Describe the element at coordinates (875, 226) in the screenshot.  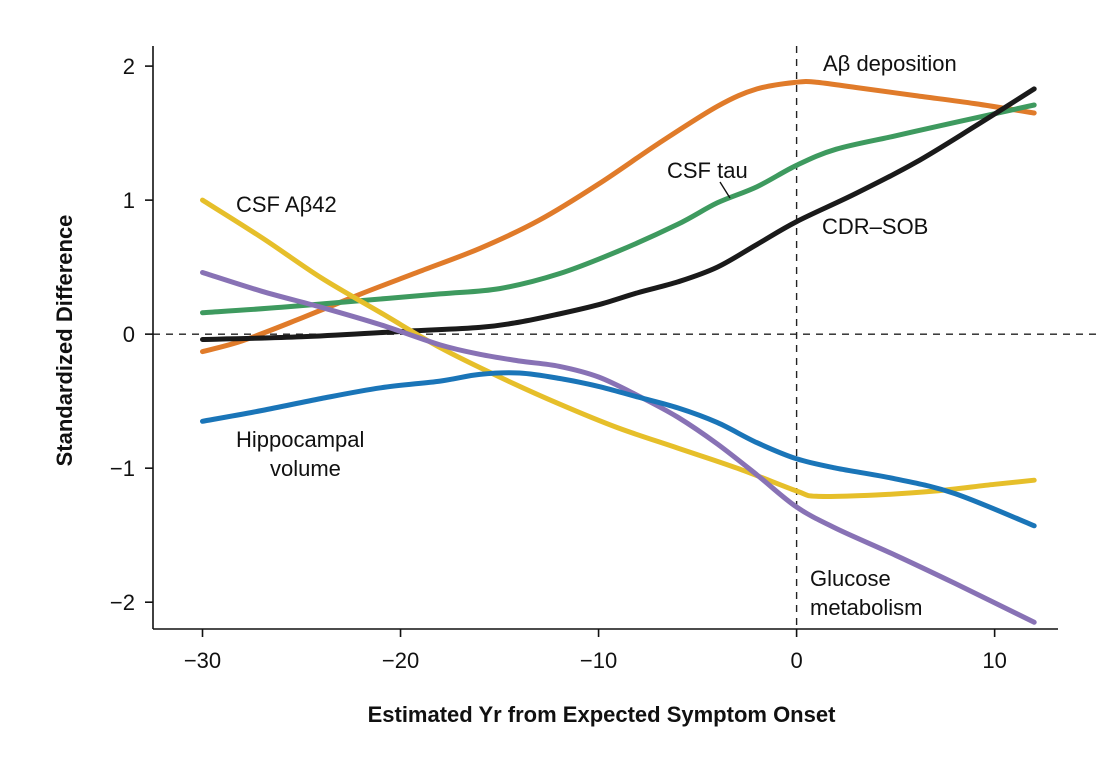
I see `series-label-cdr-sob: CDR–SOB` at that location.